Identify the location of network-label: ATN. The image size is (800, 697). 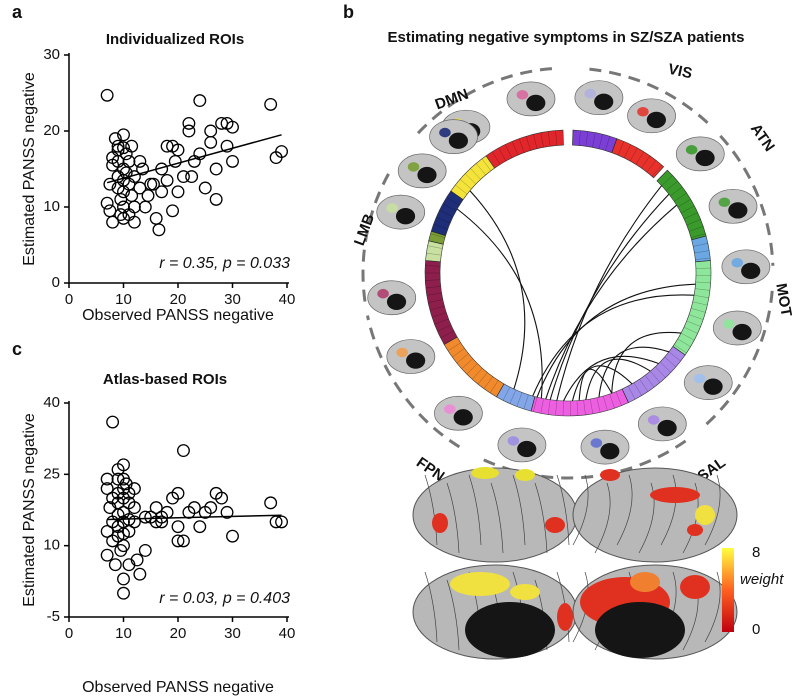
(762, 138).